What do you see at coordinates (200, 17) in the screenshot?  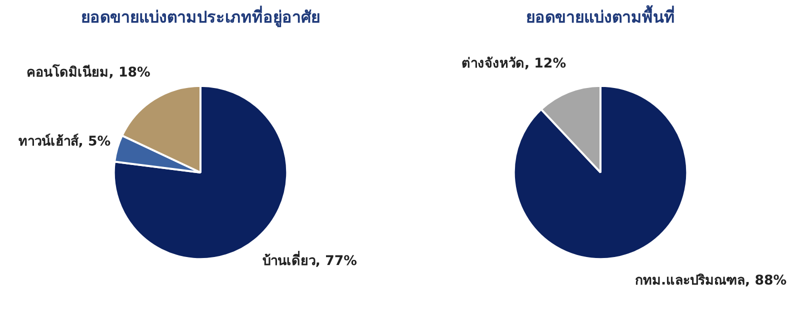 I see `chart-title: ยอดขายแบ่งตามประเภทที่อยู่อาศัย` at bounding box center [200, 17].